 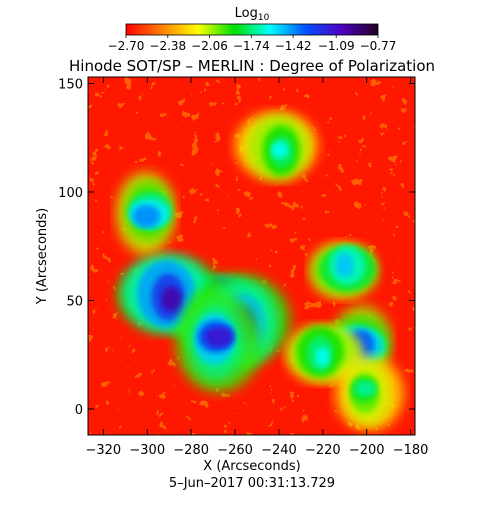 I want to click on x-tick-label: −200, so click(x=367, y=450).